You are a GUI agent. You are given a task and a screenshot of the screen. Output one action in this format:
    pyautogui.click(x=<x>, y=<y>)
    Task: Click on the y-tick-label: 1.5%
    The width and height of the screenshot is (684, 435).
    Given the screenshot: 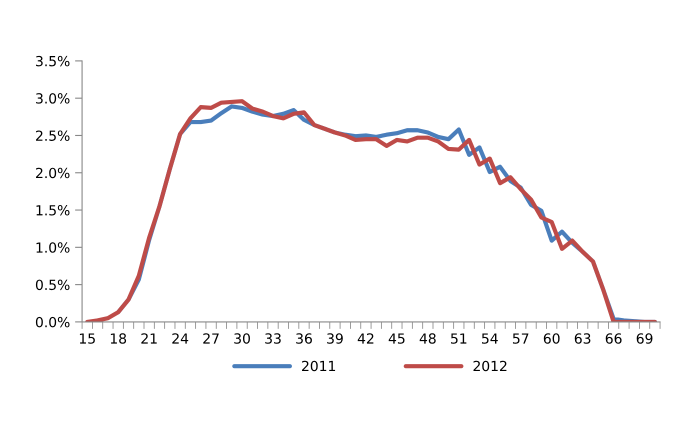 What is the action you would take?
    pyautogui.click(x=53, y=210)
    